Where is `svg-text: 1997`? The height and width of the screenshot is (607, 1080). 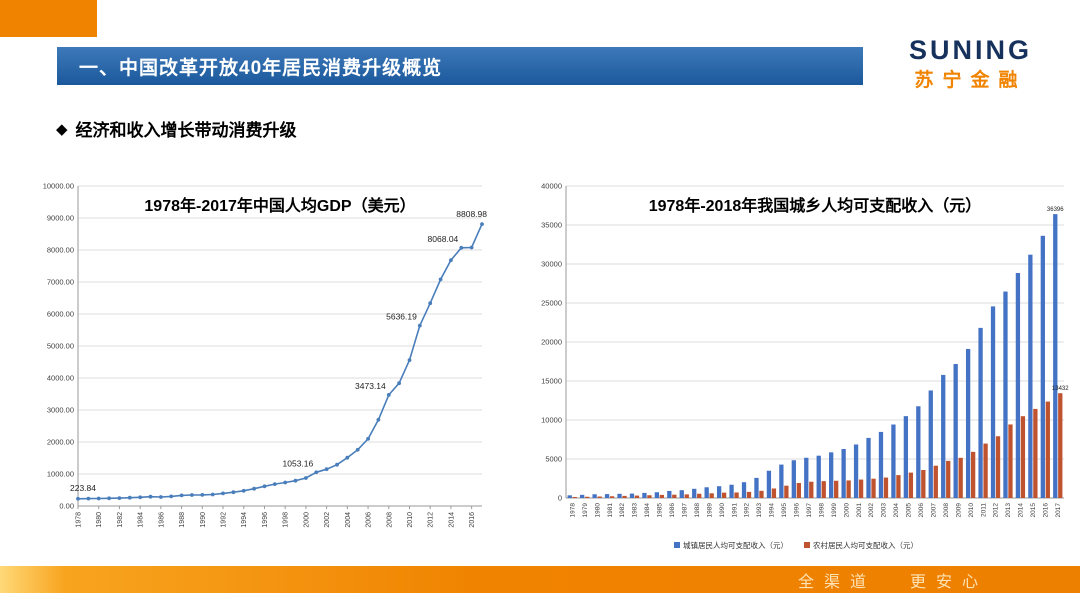
svg-text: 1997 is located at coordinates (809, 510).